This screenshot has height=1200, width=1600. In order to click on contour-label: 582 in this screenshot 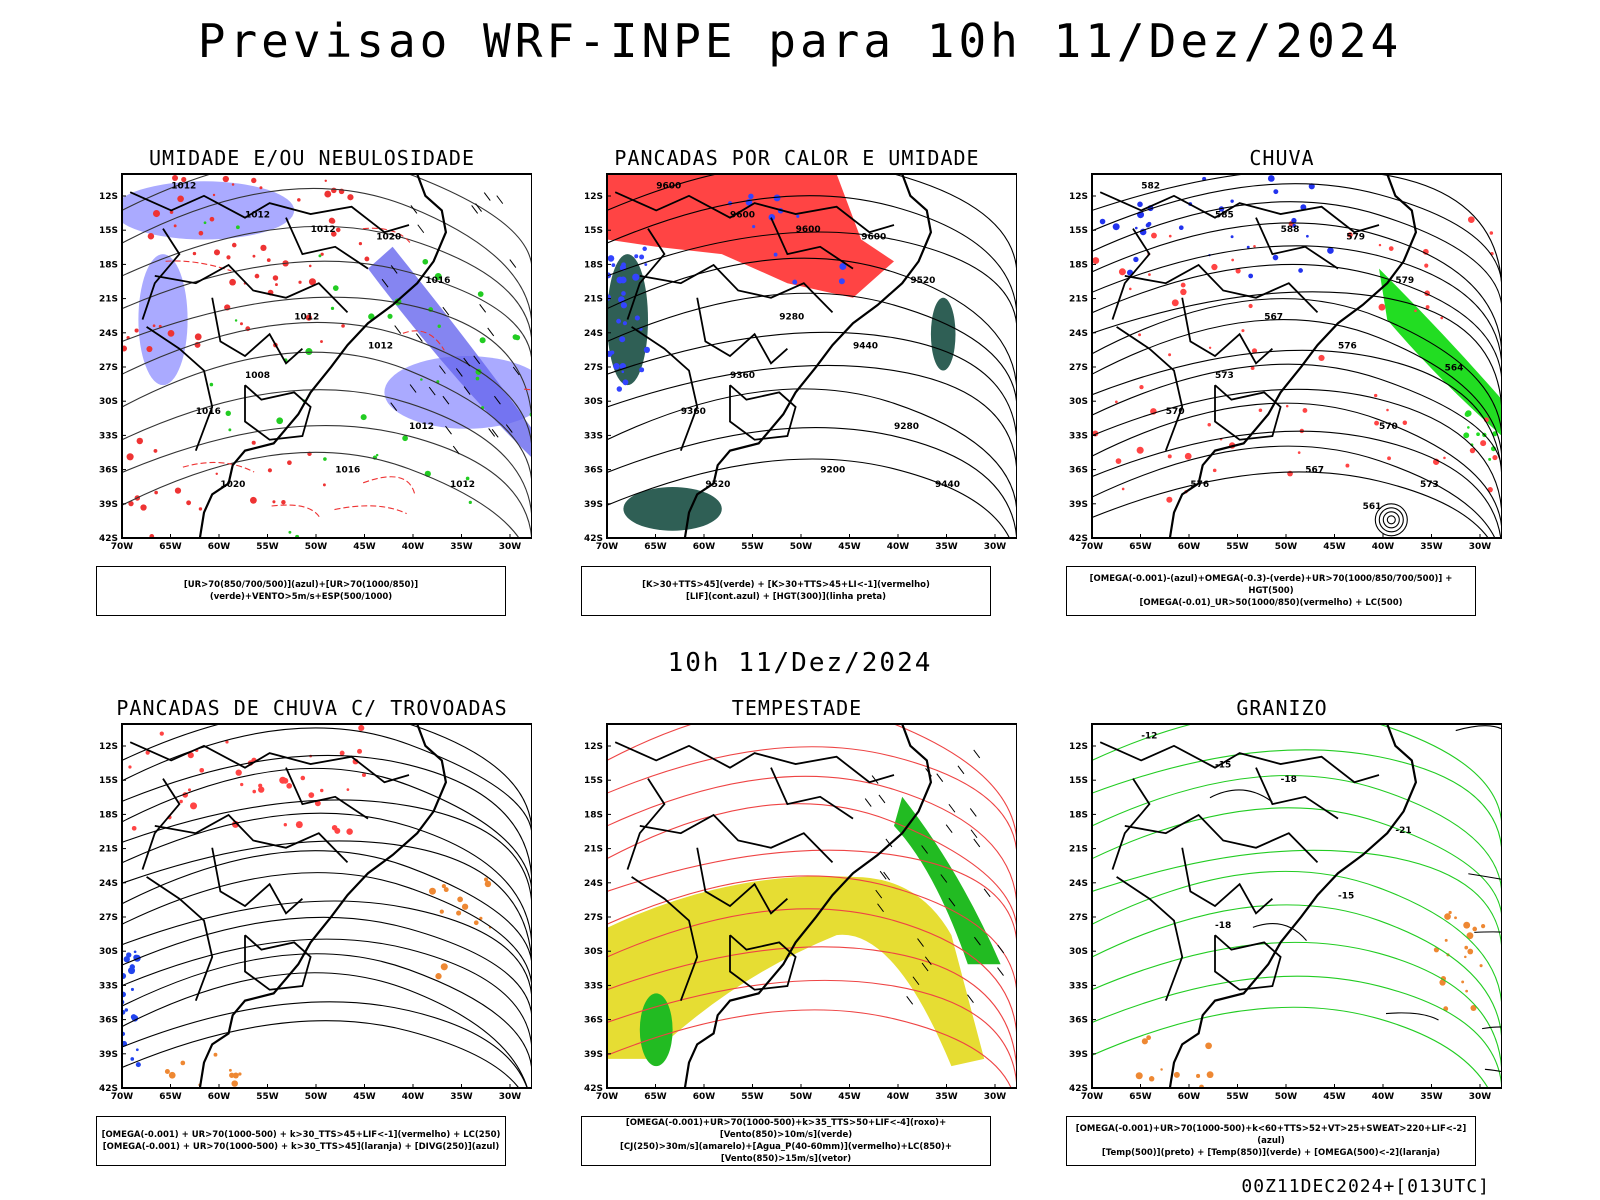, I will do `click(1150, 187)`.